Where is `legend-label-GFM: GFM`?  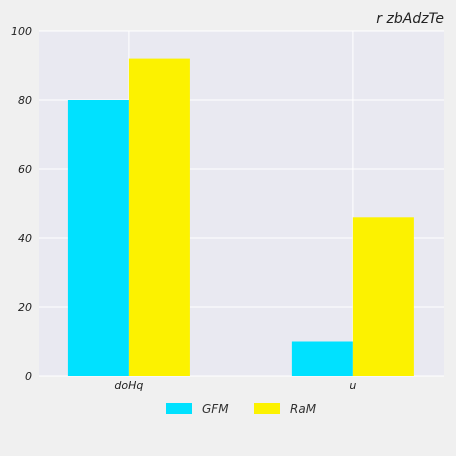 legend-label-GFM: GFM is located at coordinates (215, 409).